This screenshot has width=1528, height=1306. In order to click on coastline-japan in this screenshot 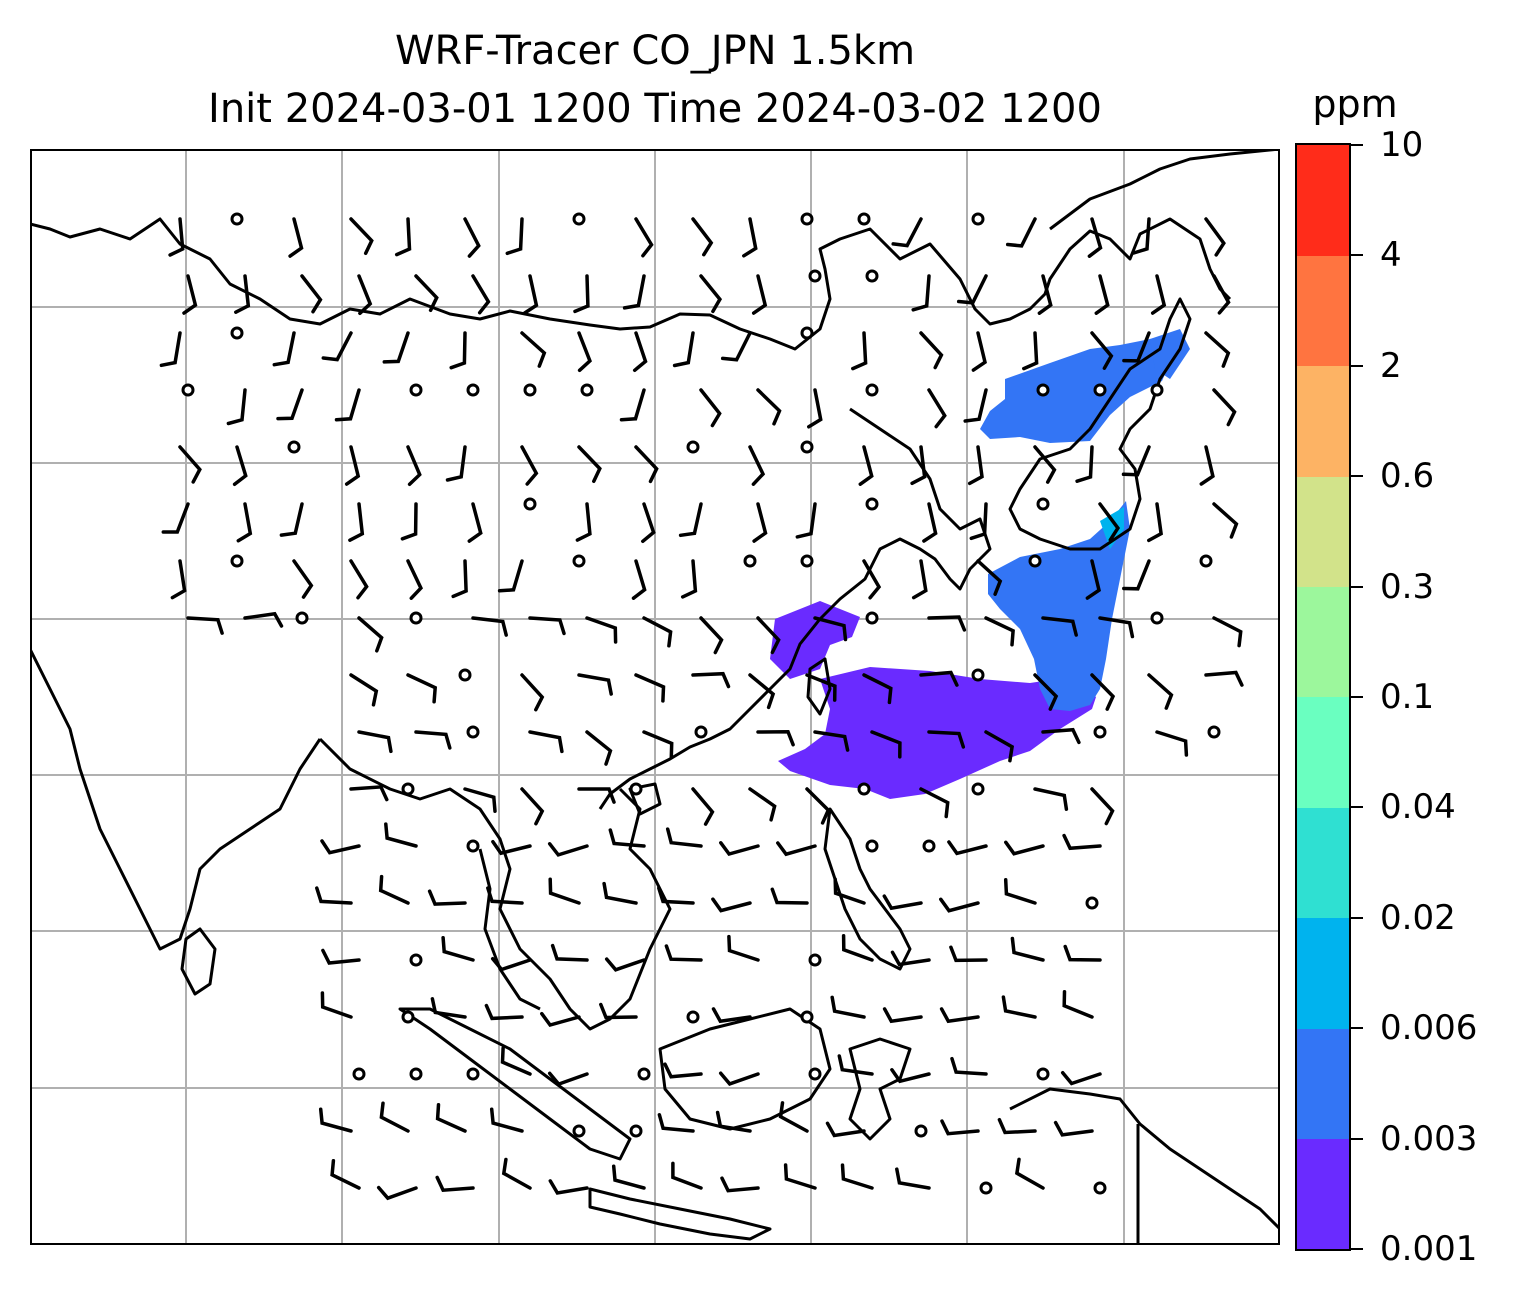, I will do `click(1100, 424)`.